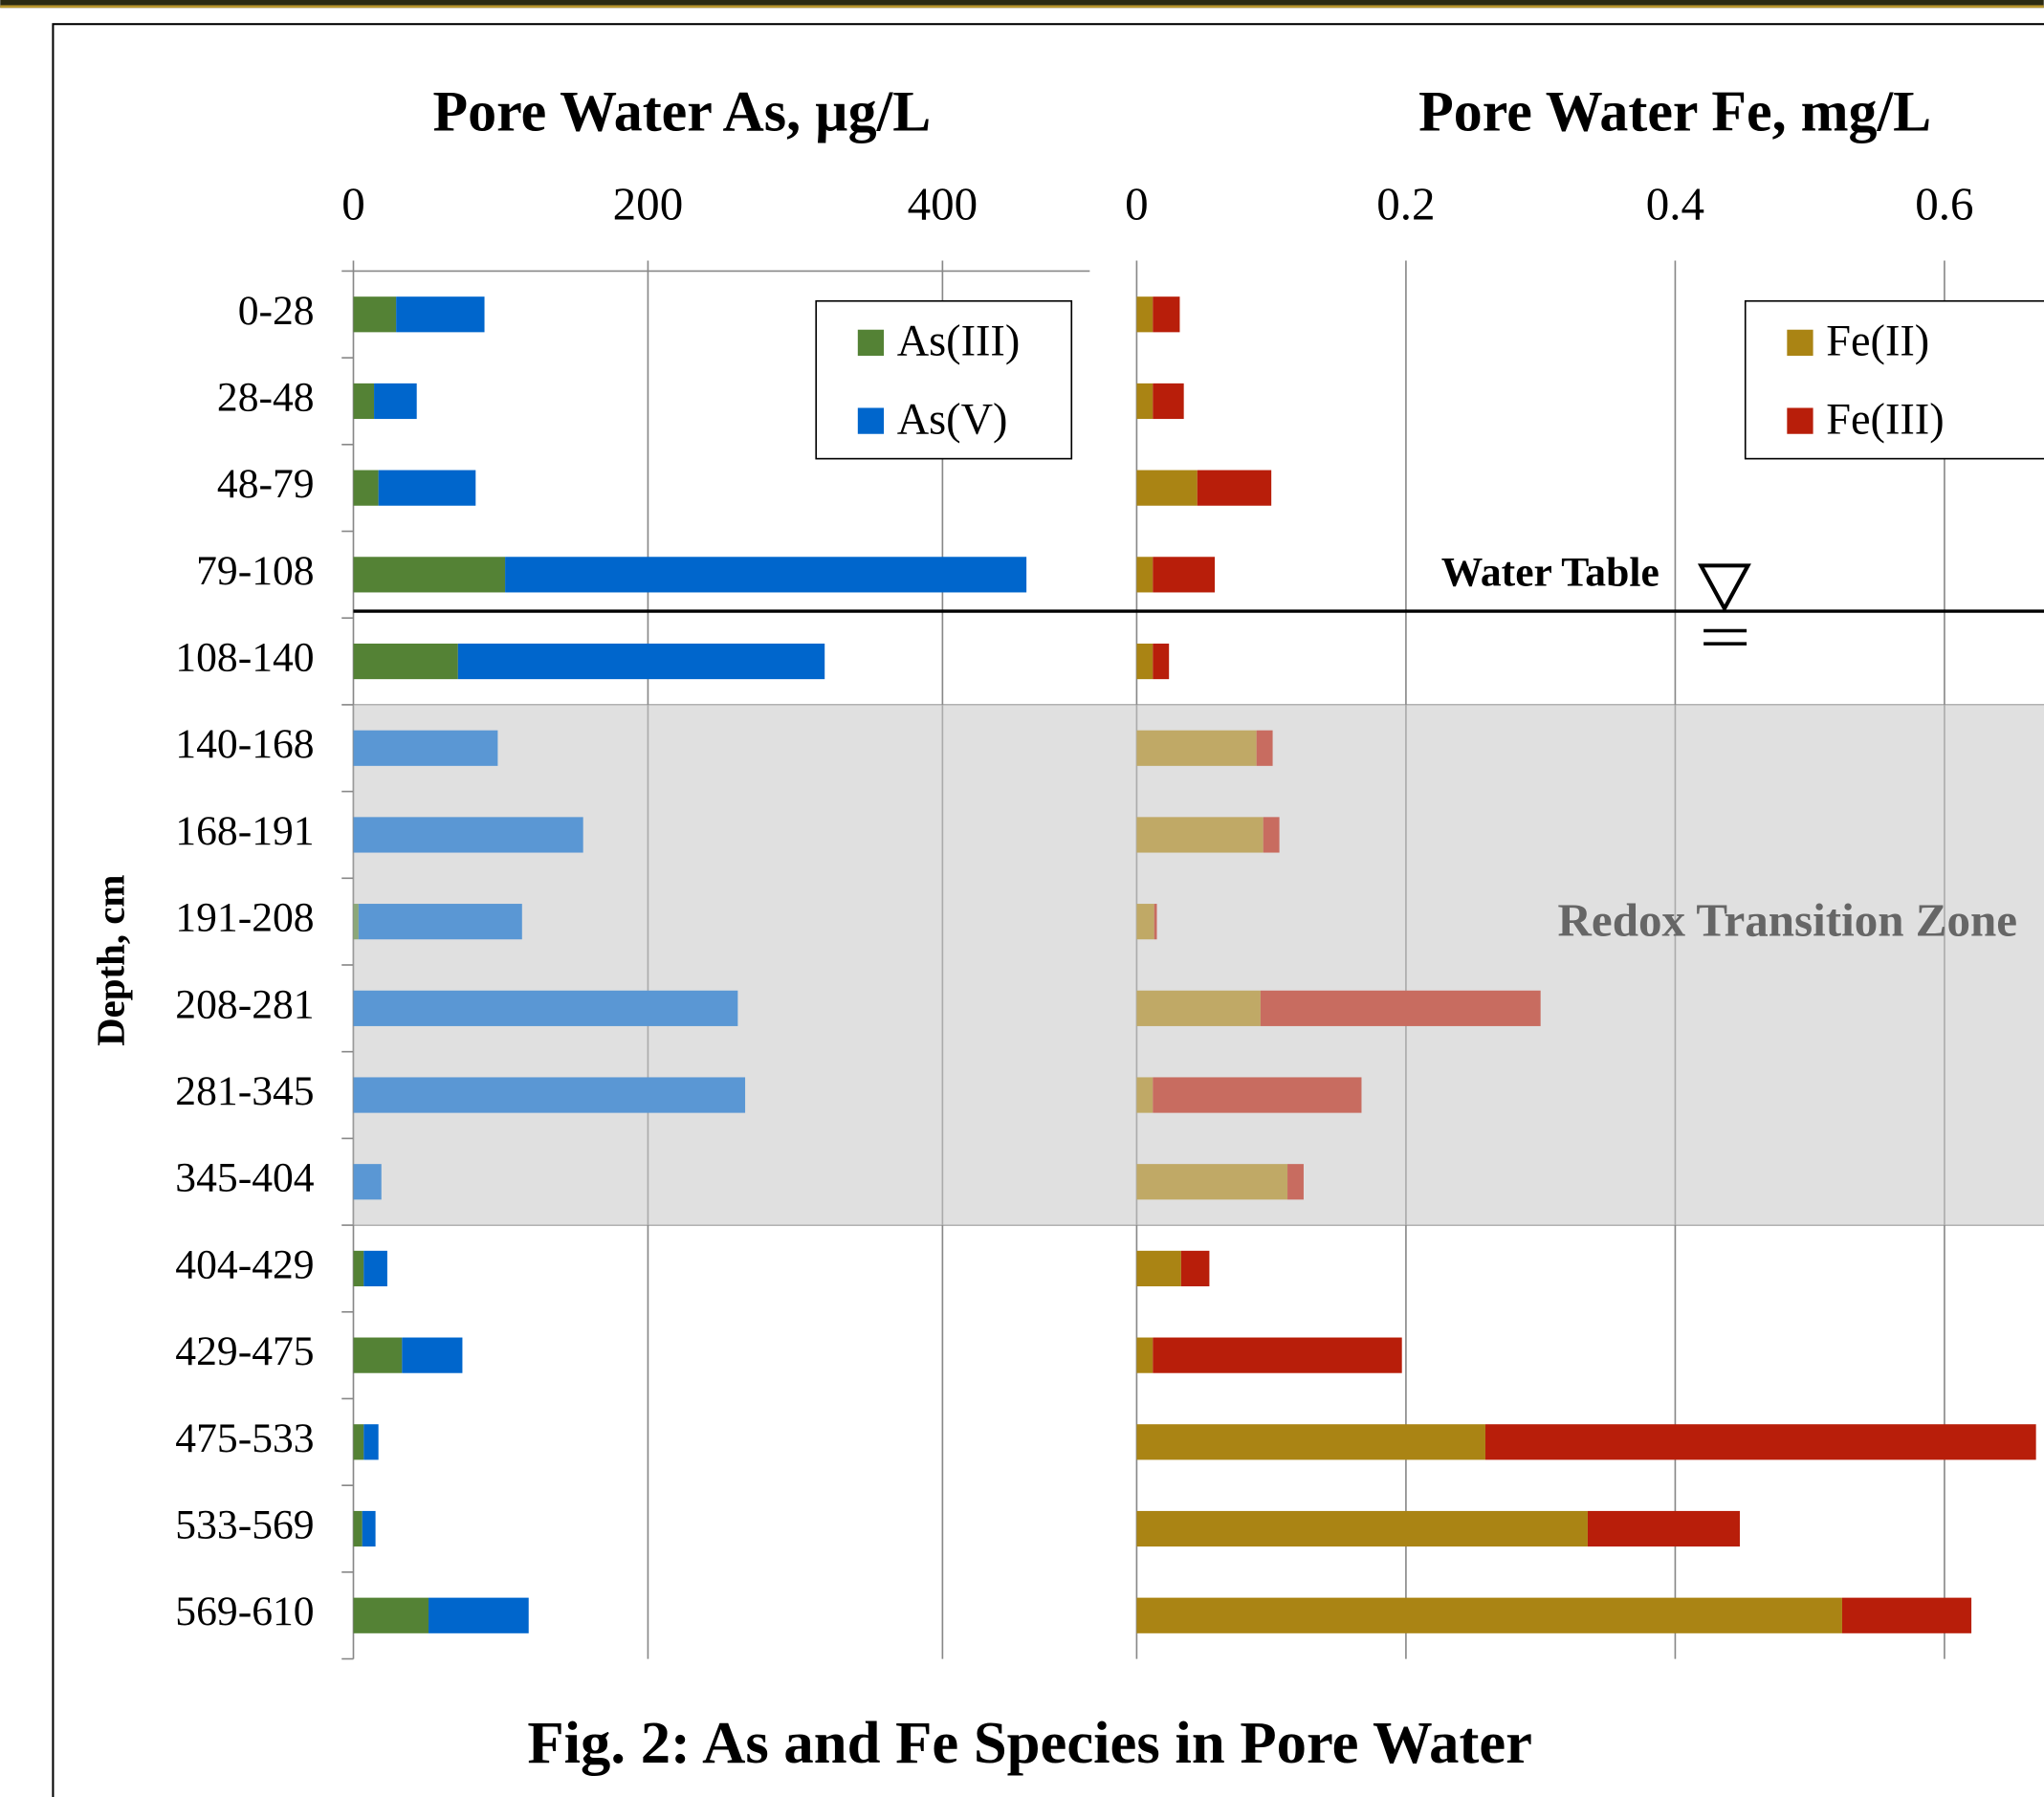 Image resolution: width=2044 pixels, height=1797 pixels. Describe the element at coordinates (1022, 4) in the screenshot. I see `top-band` at that location.